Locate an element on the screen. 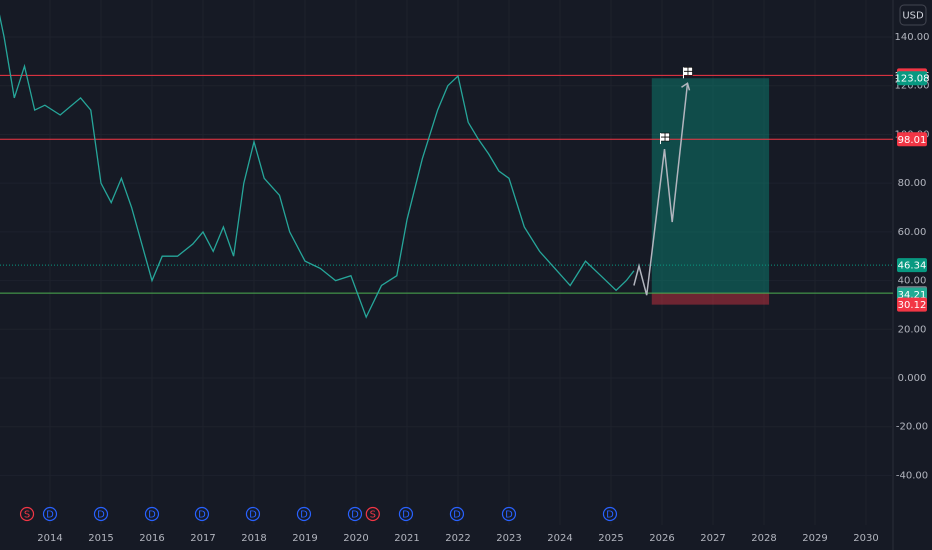 The width and height of the screenshot is (932, 550). price-badge-label: 34.21 is located at coordinates (912, 295).